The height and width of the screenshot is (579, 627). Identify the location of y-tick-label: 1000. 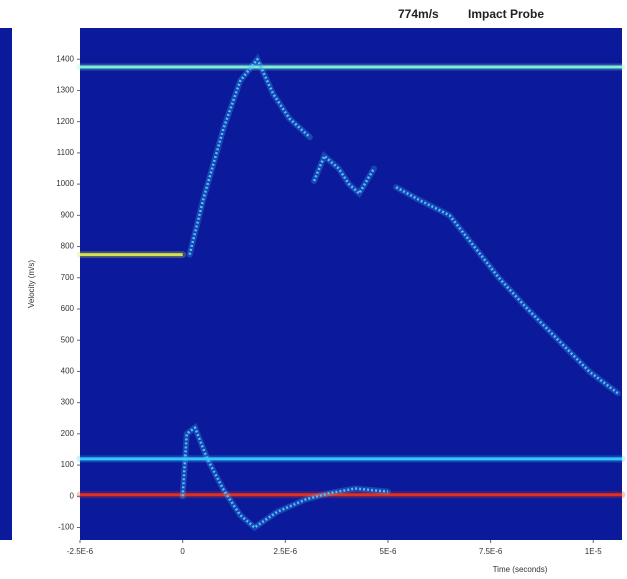
(65, 183).